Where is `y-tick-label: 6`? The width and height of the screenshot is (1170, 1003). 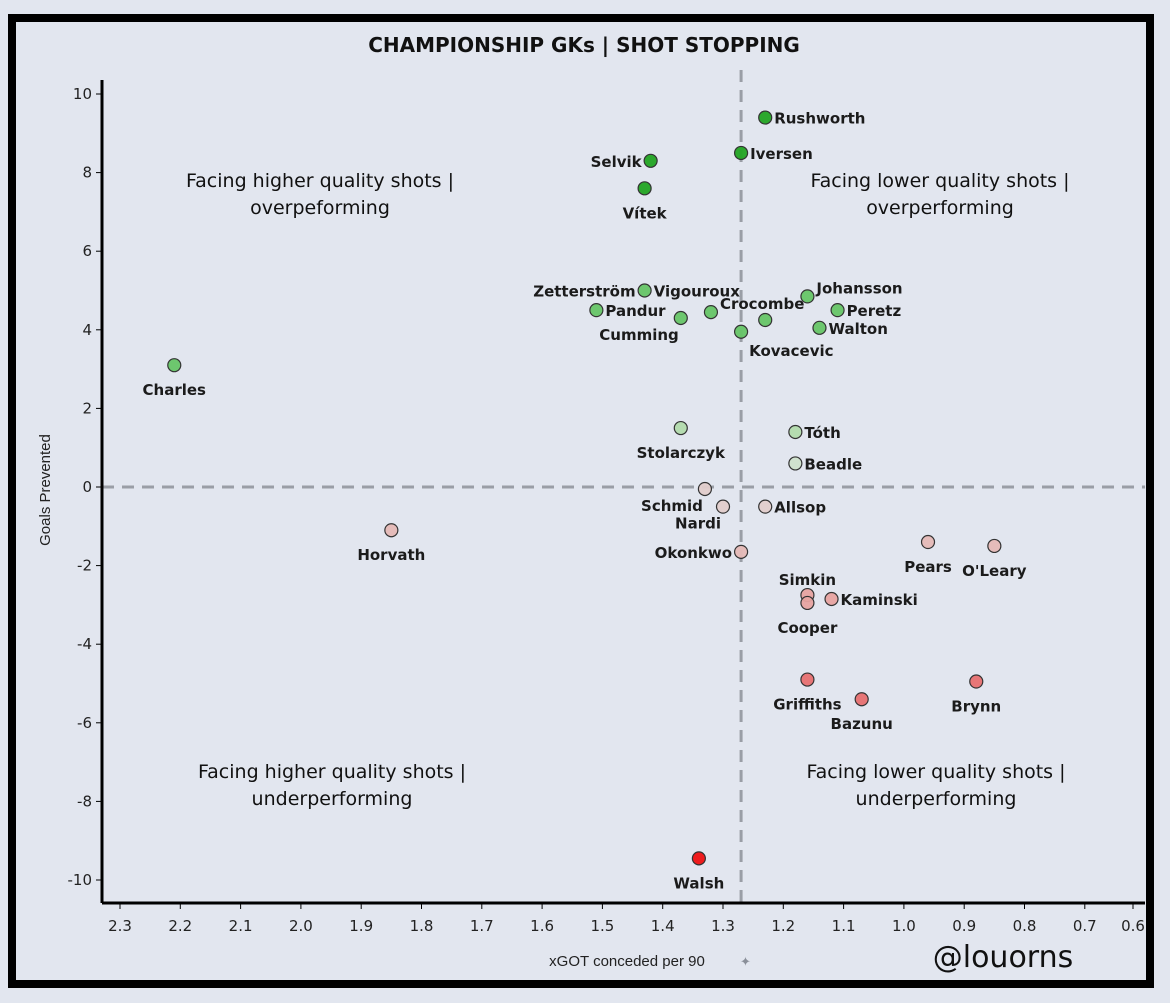 y-tick-label: 6 is located at coordinates (87, 251).